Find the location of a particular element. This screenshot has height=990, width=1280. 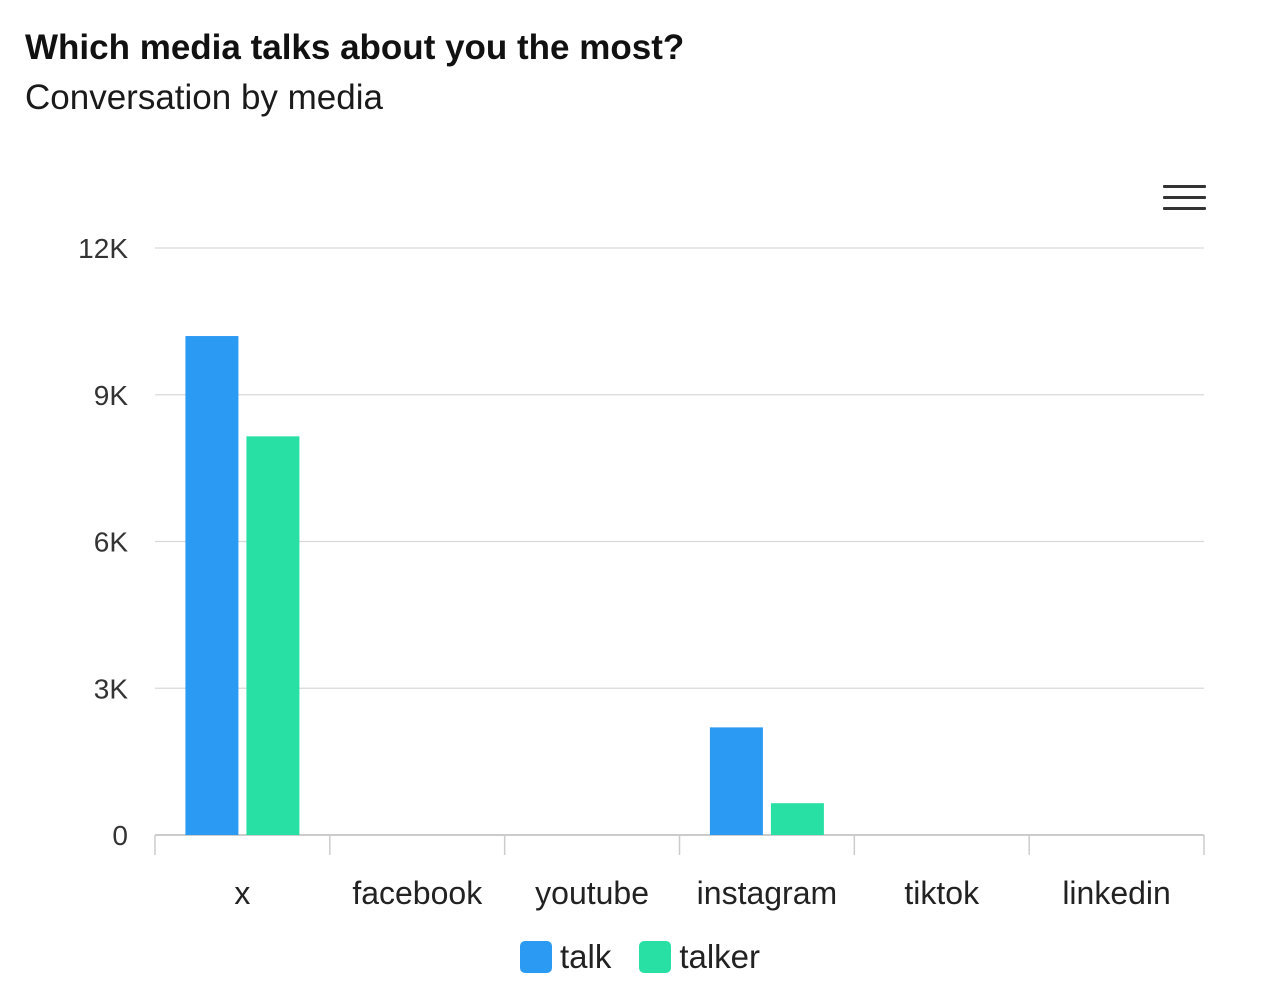

legend-item-talk: talk is located at coordinates (565, 957).